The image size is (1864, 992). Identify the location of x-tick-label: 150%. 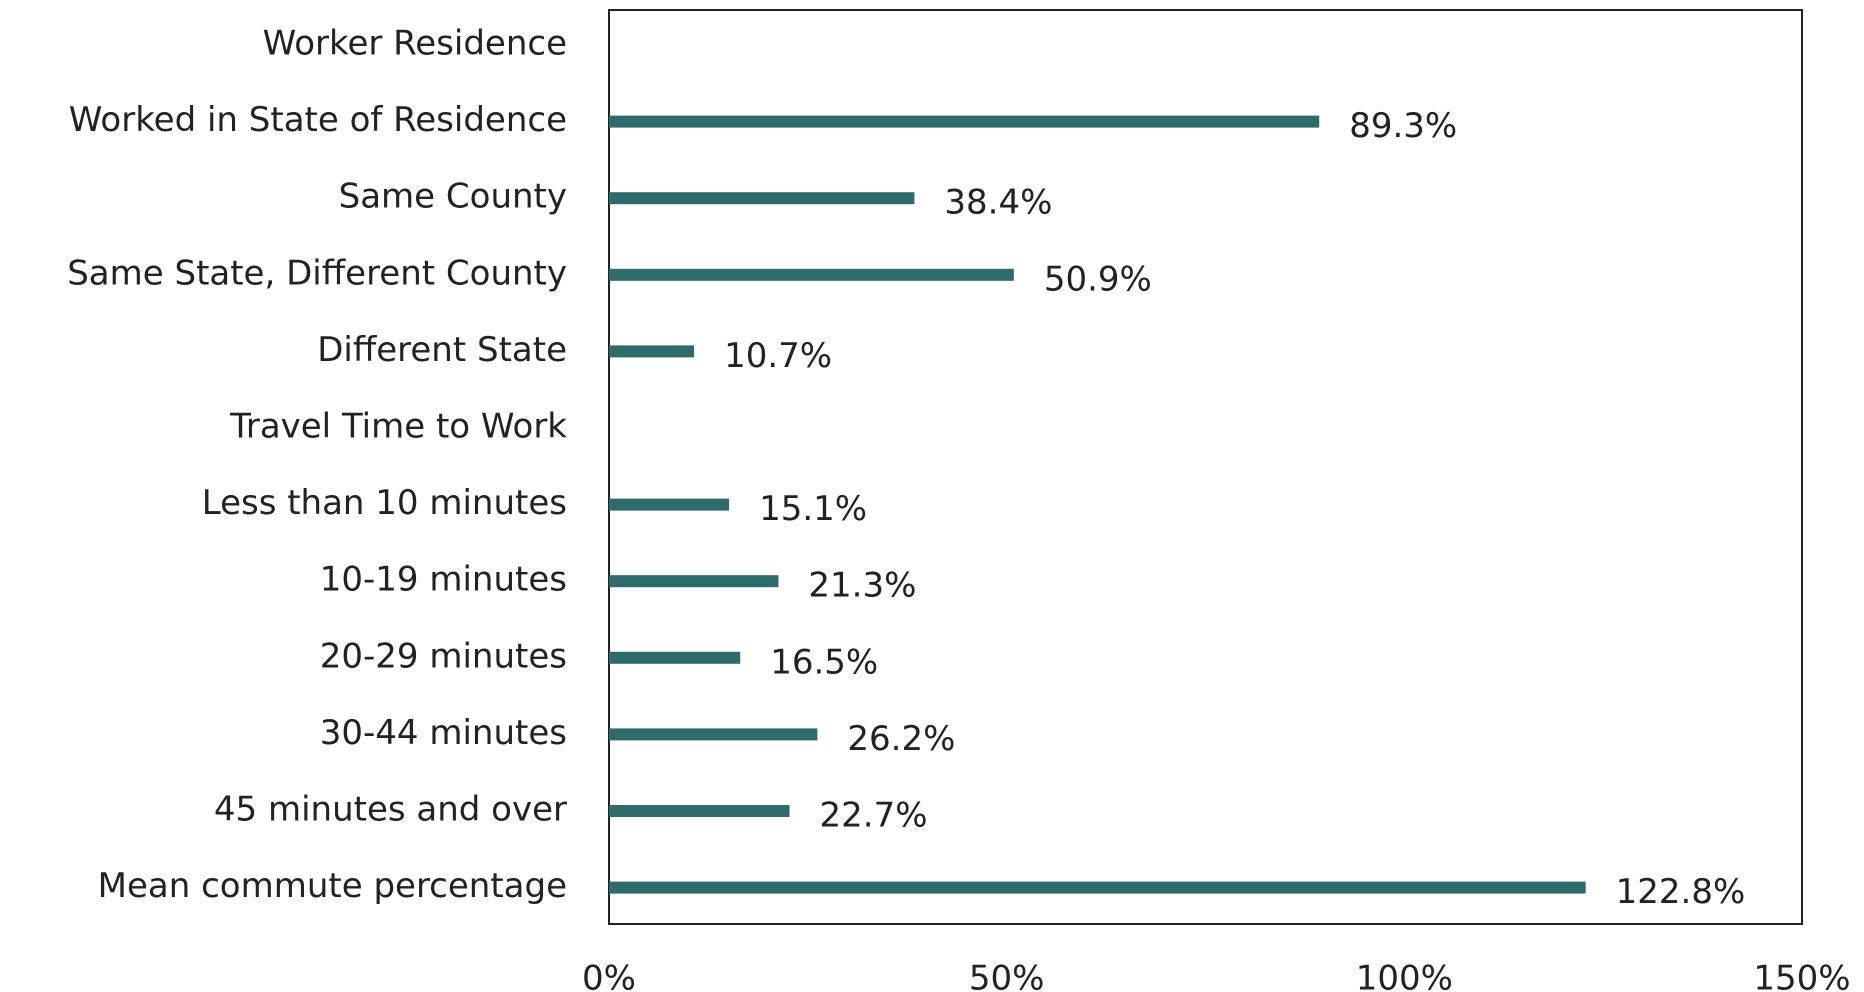
(1801, 975).